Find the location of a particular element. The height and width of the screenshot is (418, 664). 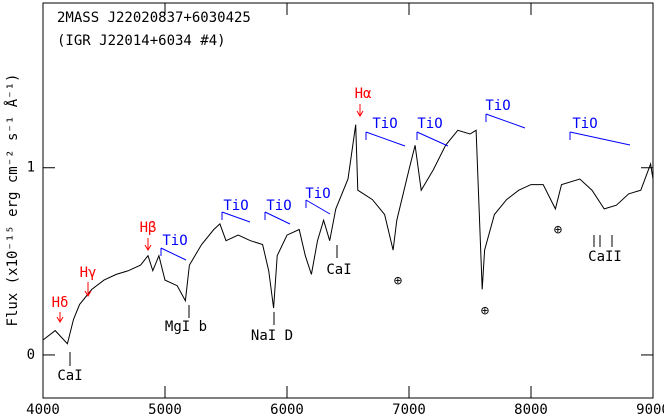

x-tick-label: 8000 is located at coordinates (531, 410).